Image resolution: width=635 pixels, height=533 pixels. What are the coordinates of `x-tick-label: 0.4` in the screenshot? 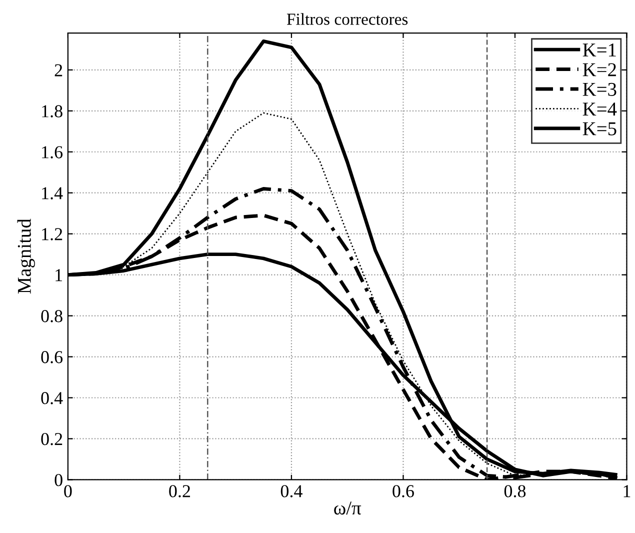 It's located at (291, 491).